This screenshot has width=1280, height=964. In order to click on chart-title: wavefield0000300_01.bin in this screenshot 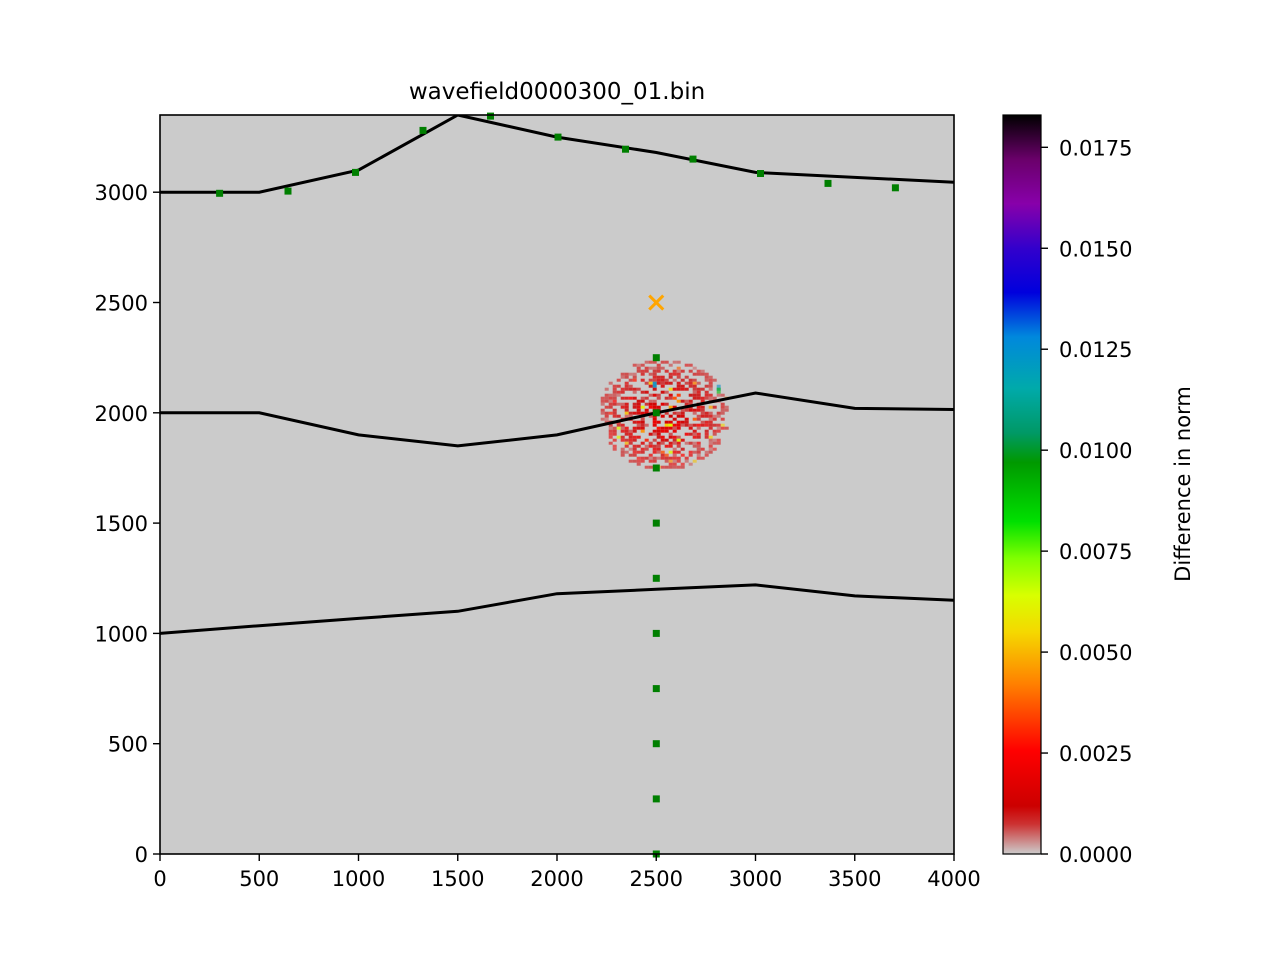, I will do `click(557, 92)`.